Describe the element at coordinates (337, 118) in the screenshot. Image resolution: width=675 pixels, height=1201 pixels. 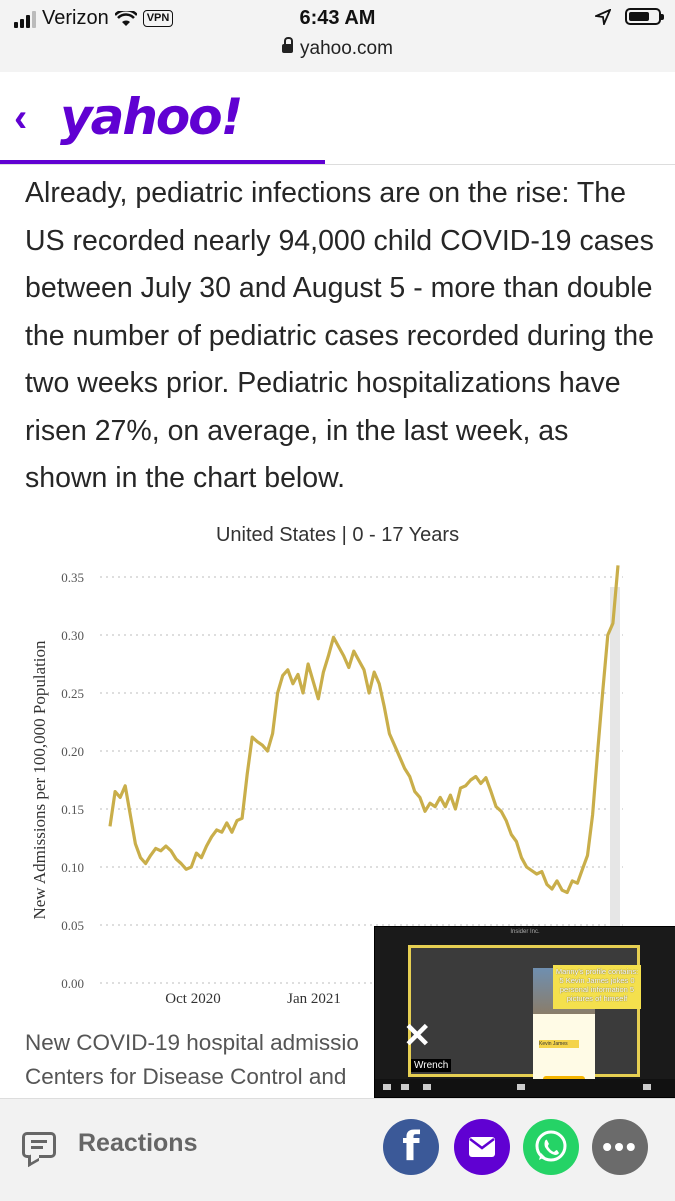
I see `site-header: ‹ yahoo!` at that location.